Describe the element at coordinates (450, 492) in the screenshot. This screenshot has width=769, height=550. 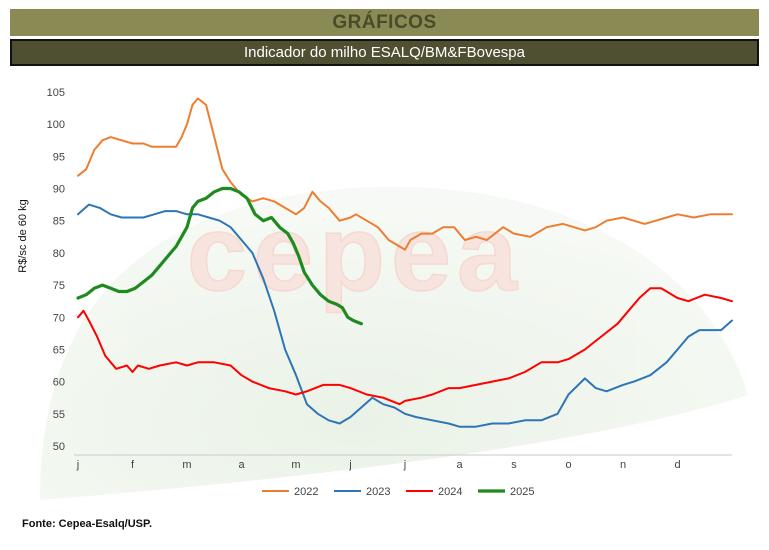
I see `legend-label-2024: 2024` at that location.